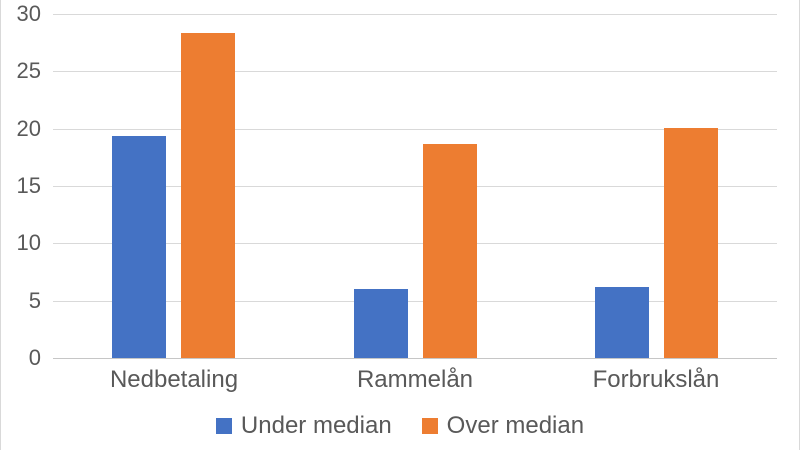 The image size is (800, 450). Describe the element at coordinates (415, 379) in the screenshot. I see `category-label: Rammelån` at that location.